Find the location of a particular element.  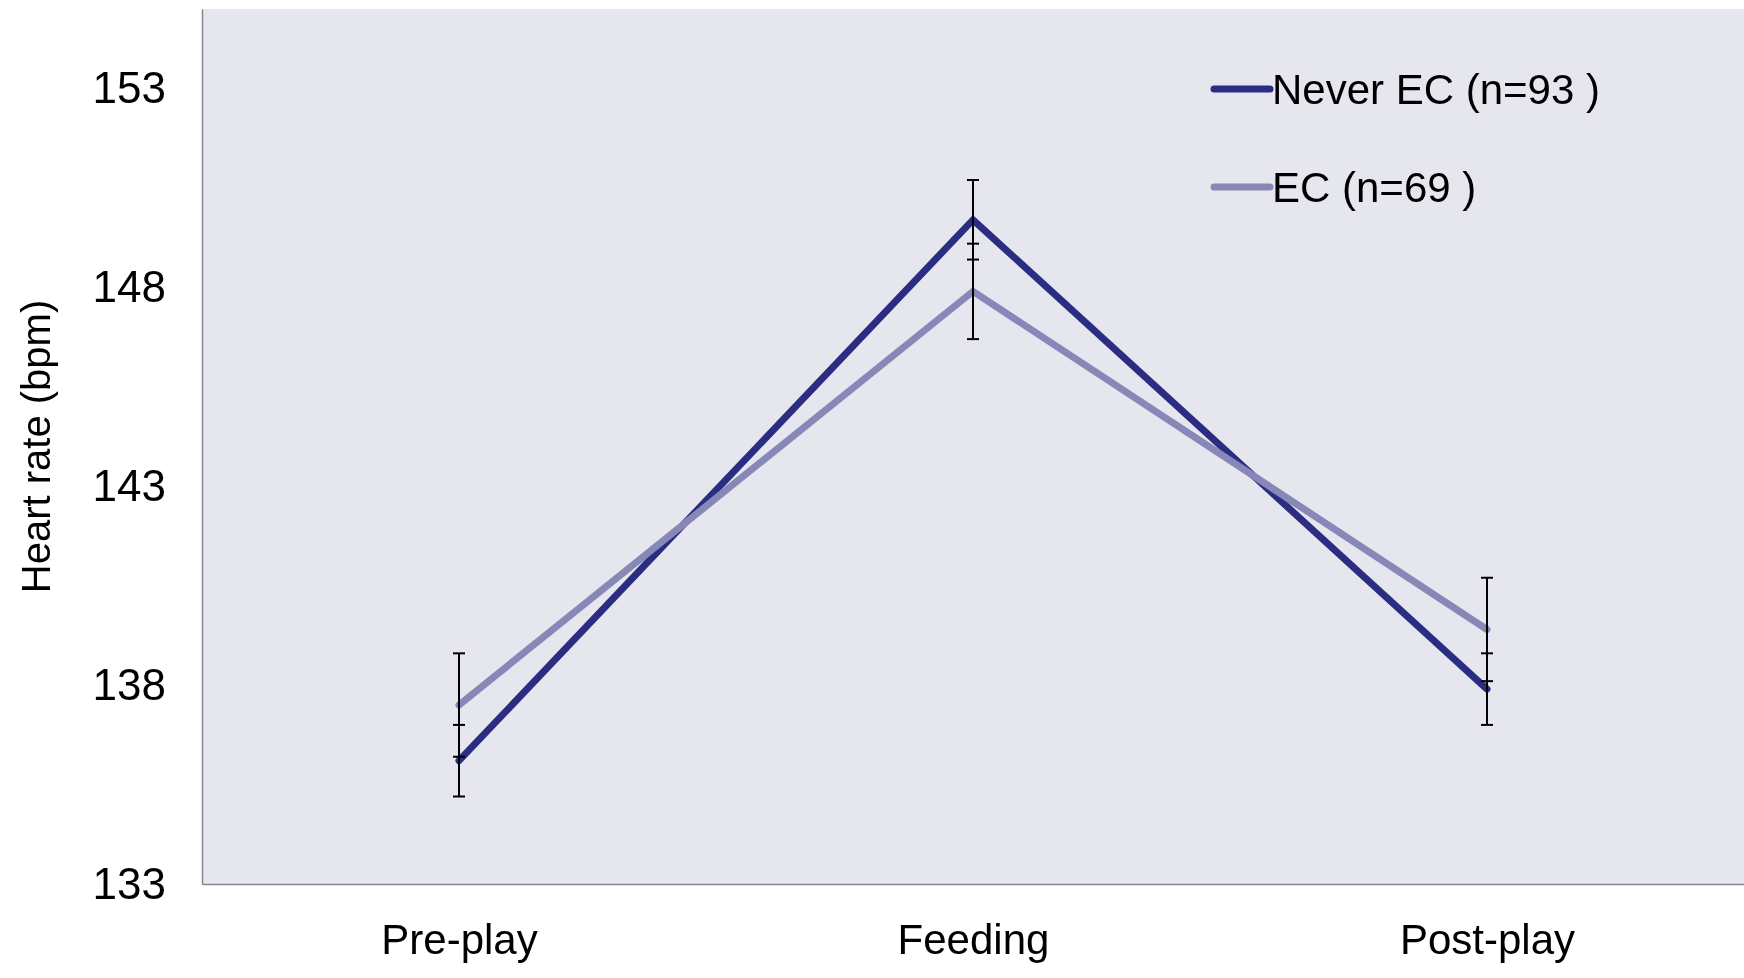

y-axis-title: Heart rate (bpm) is located at coordinates (36, 446).